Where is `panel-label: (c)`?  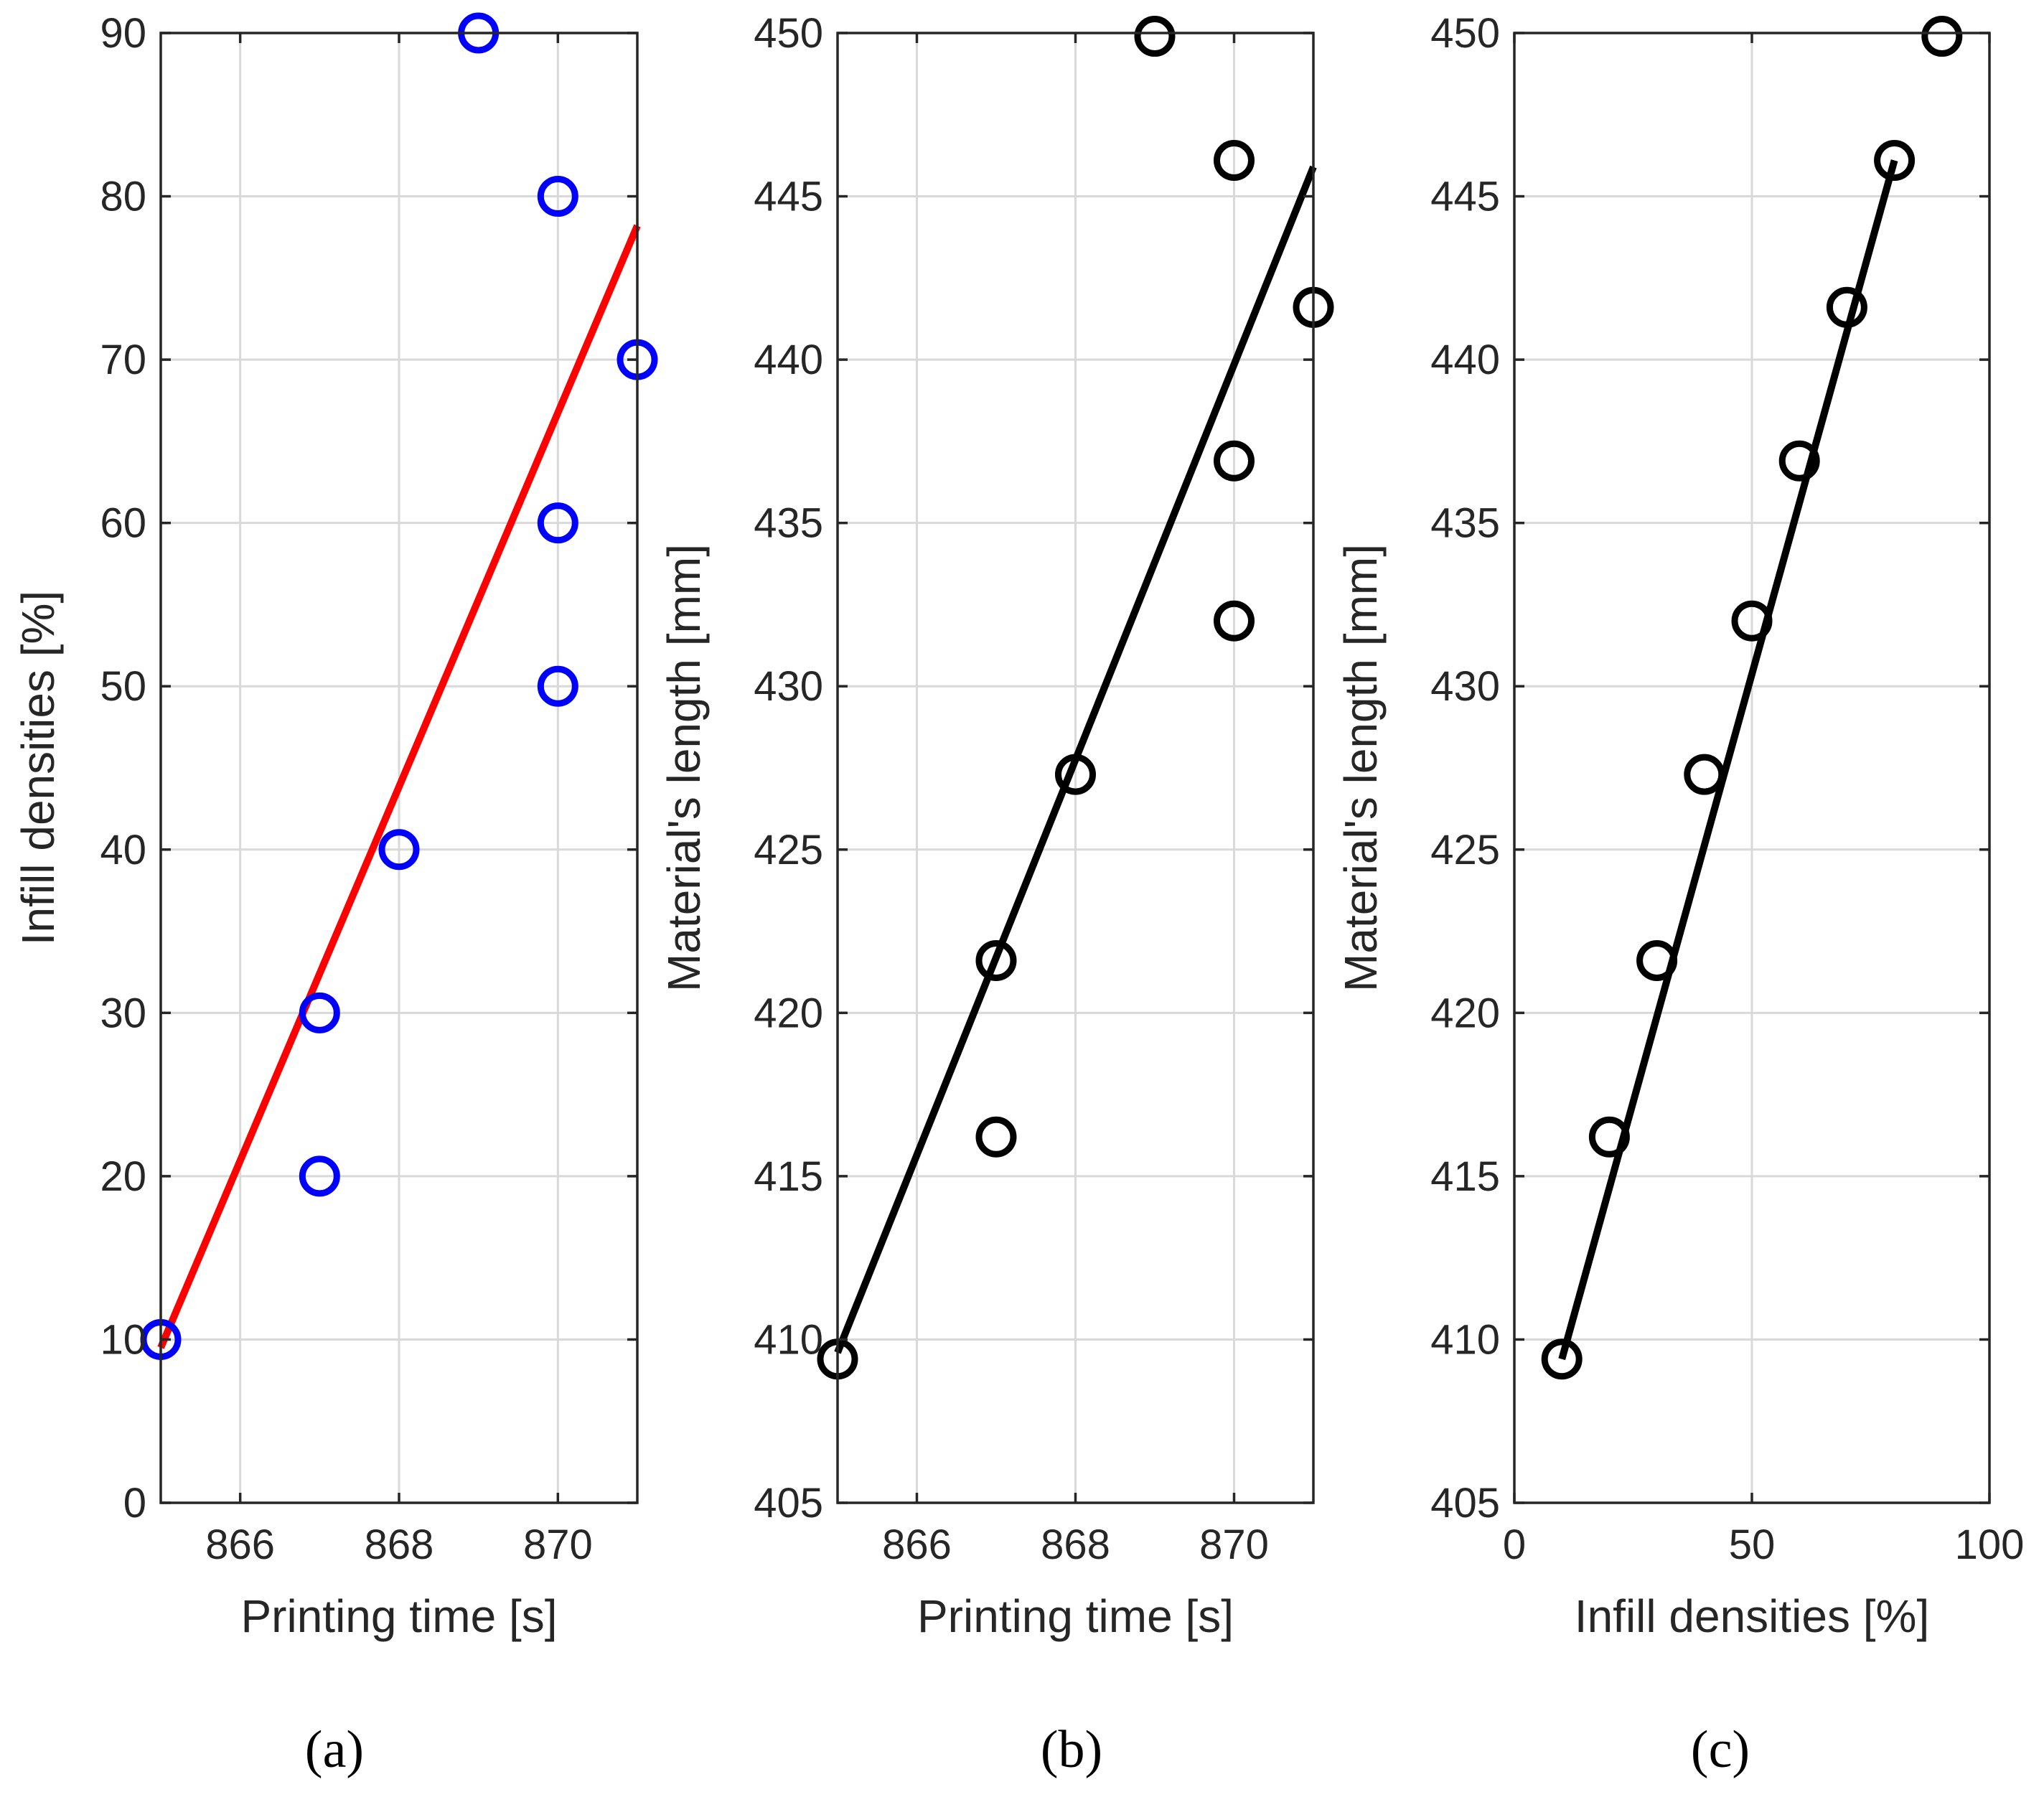 panel-label: (c) is located at coordinates (1720, 1749).